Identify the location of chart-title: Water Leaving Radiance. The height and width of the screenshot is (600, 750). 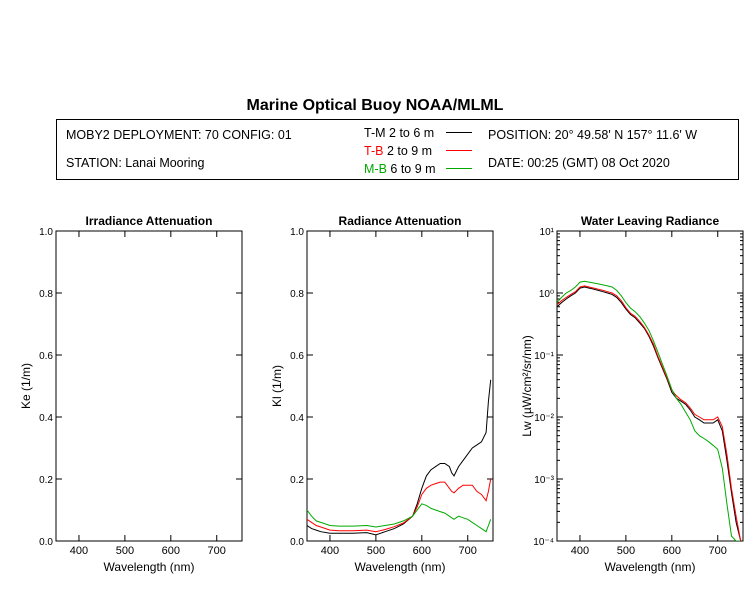
(650, 221).